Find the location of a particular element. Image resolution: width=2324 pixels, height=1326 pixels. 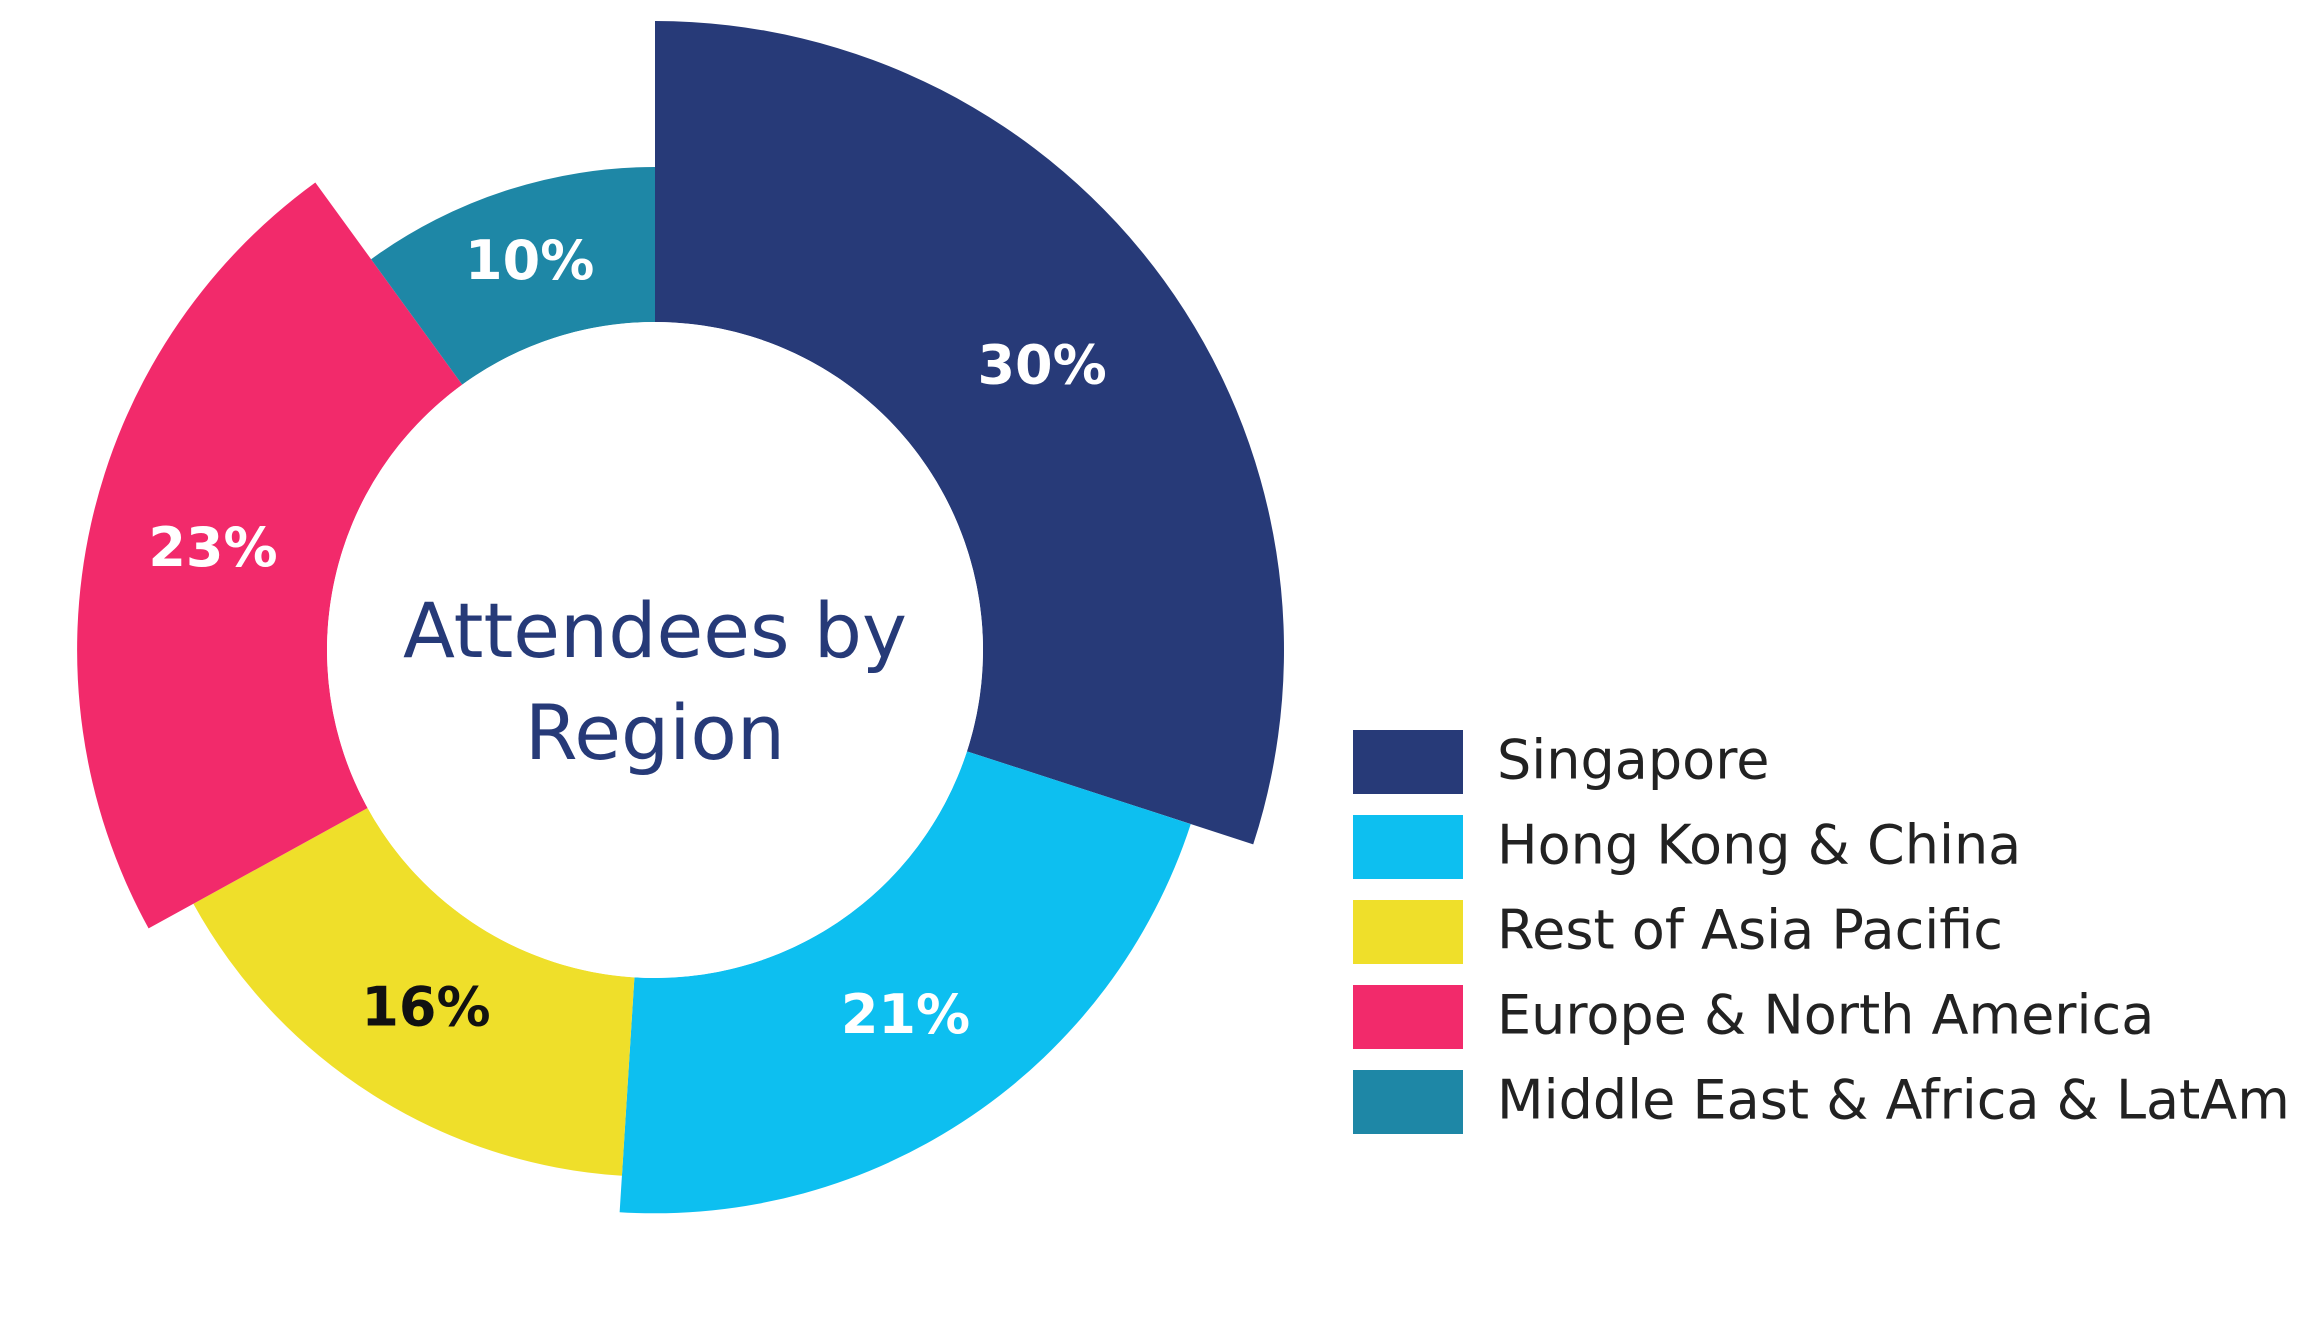

data-label: 10% is located at coordinates (529, 260).